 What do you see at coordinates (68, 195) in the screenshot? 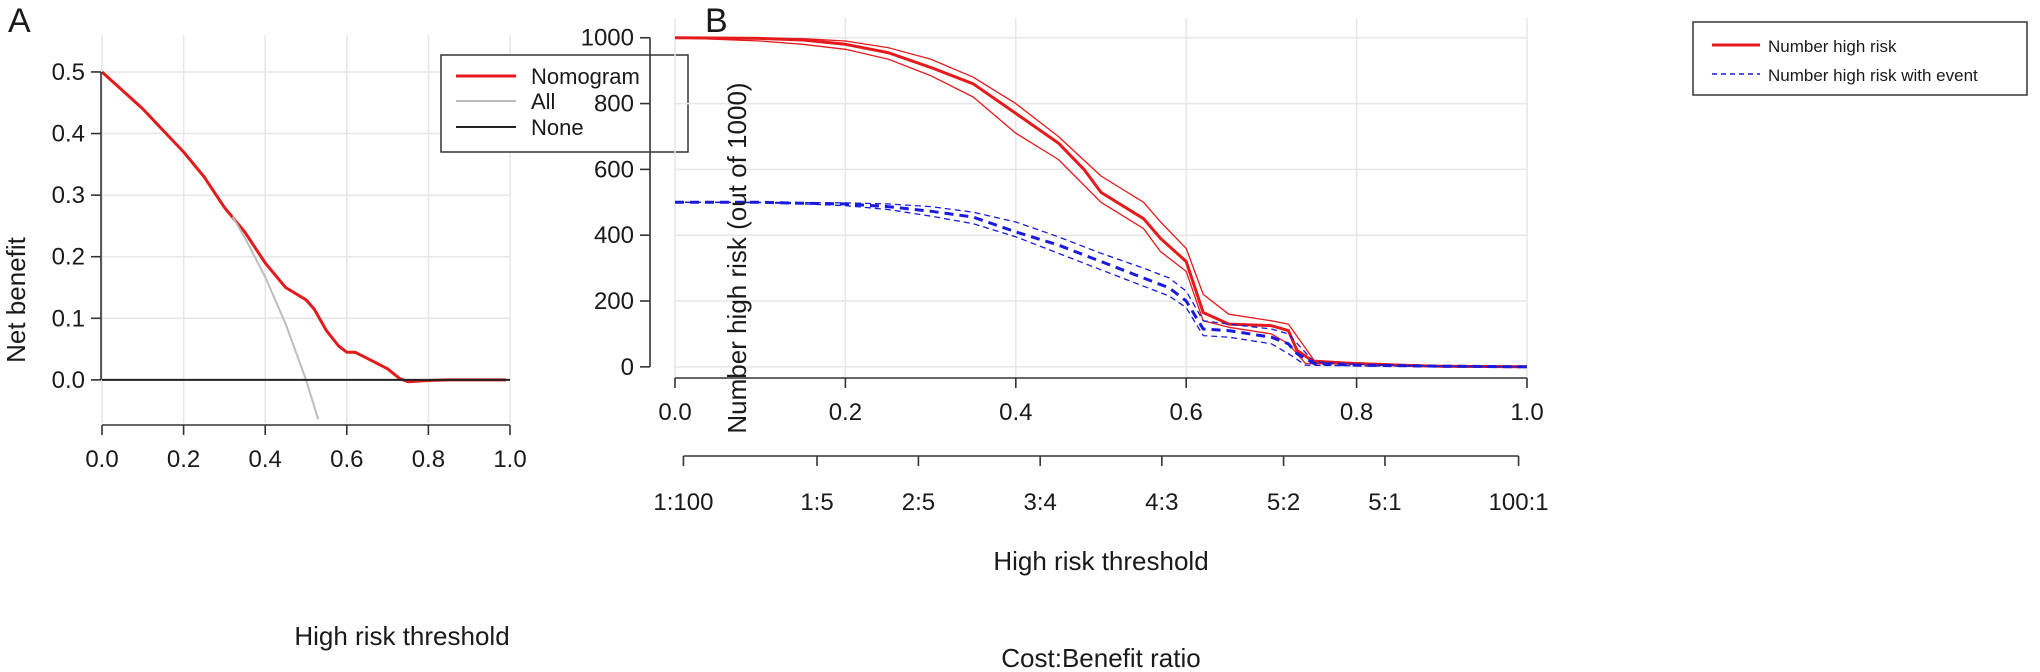
I see `panel-a-y-tick-label-0-3: 0.3` at bounding box center [68, 195].